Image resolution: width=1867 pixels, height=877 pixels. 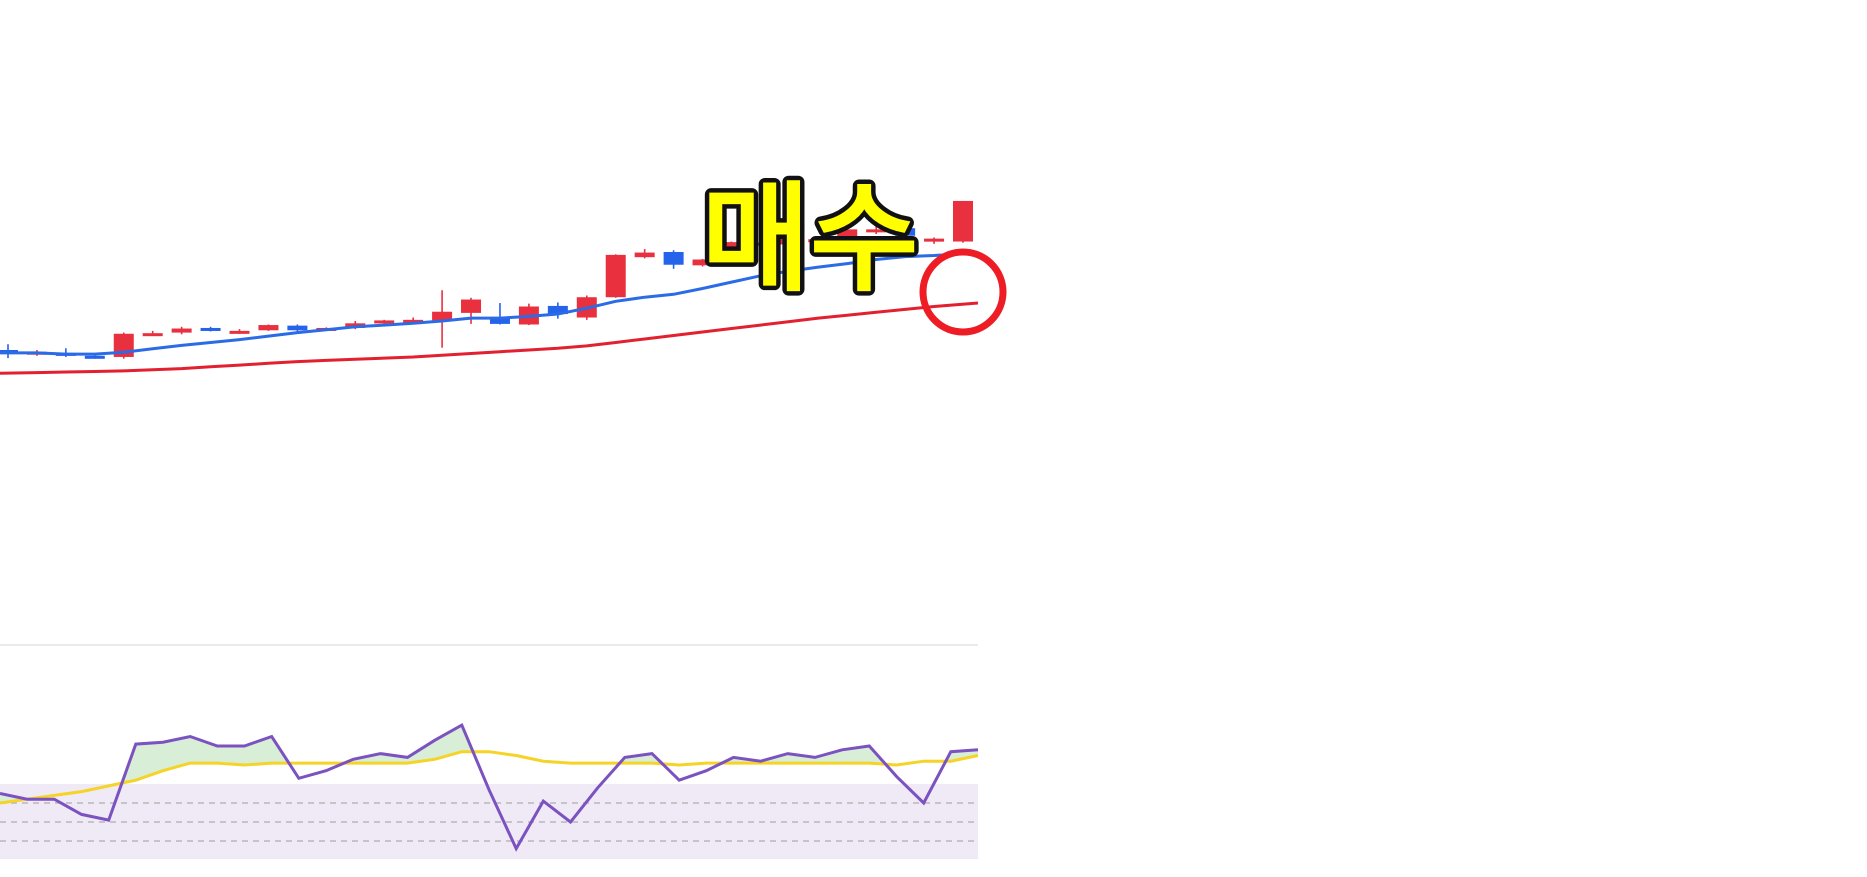 What do you see at coordinates (489, 338) in the screenshot?
I see `ma-long-line` at bounding box center [489, 338].